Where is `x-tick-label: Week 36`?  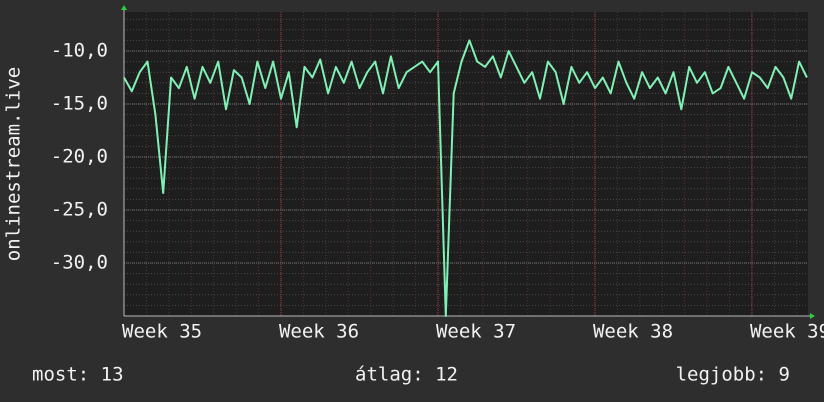 x-tick-label: Week 36 is located at coordinates (319, 332).